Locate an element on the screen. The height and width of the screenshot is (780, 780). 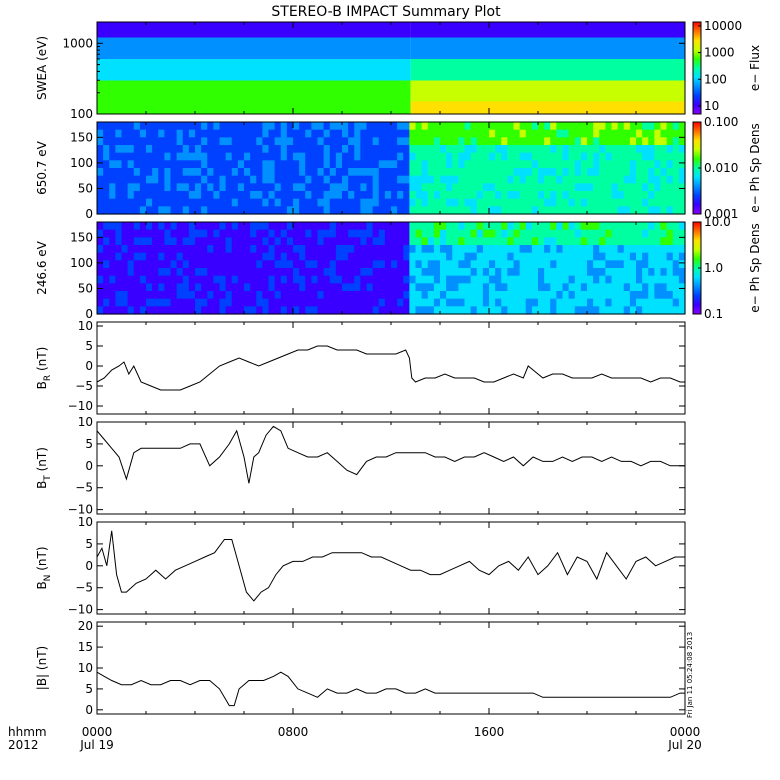
x-tick-label: 1600 is located at coordinates (489, 732).